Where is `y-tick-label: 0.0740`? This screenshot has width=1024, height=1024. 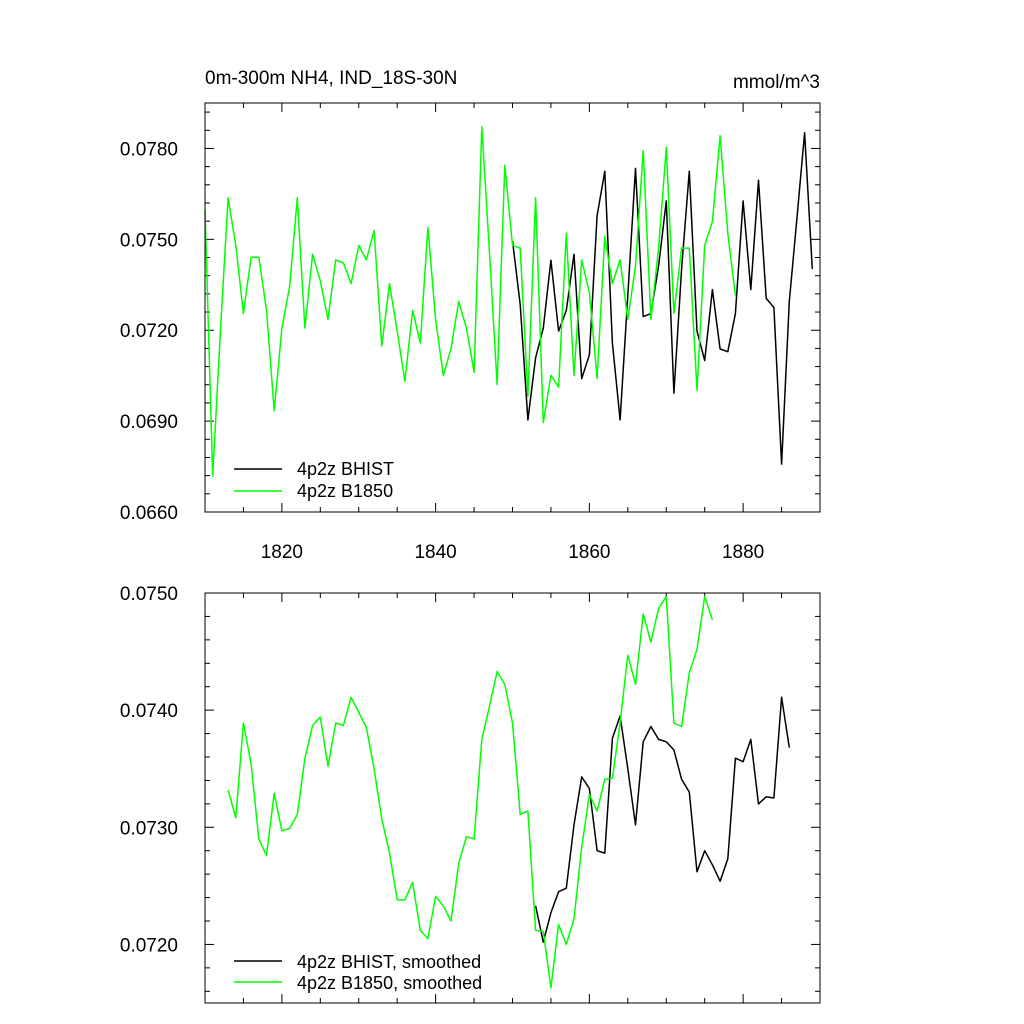 y-tick-label: 0.0740 is located at coordinates (149, 711).